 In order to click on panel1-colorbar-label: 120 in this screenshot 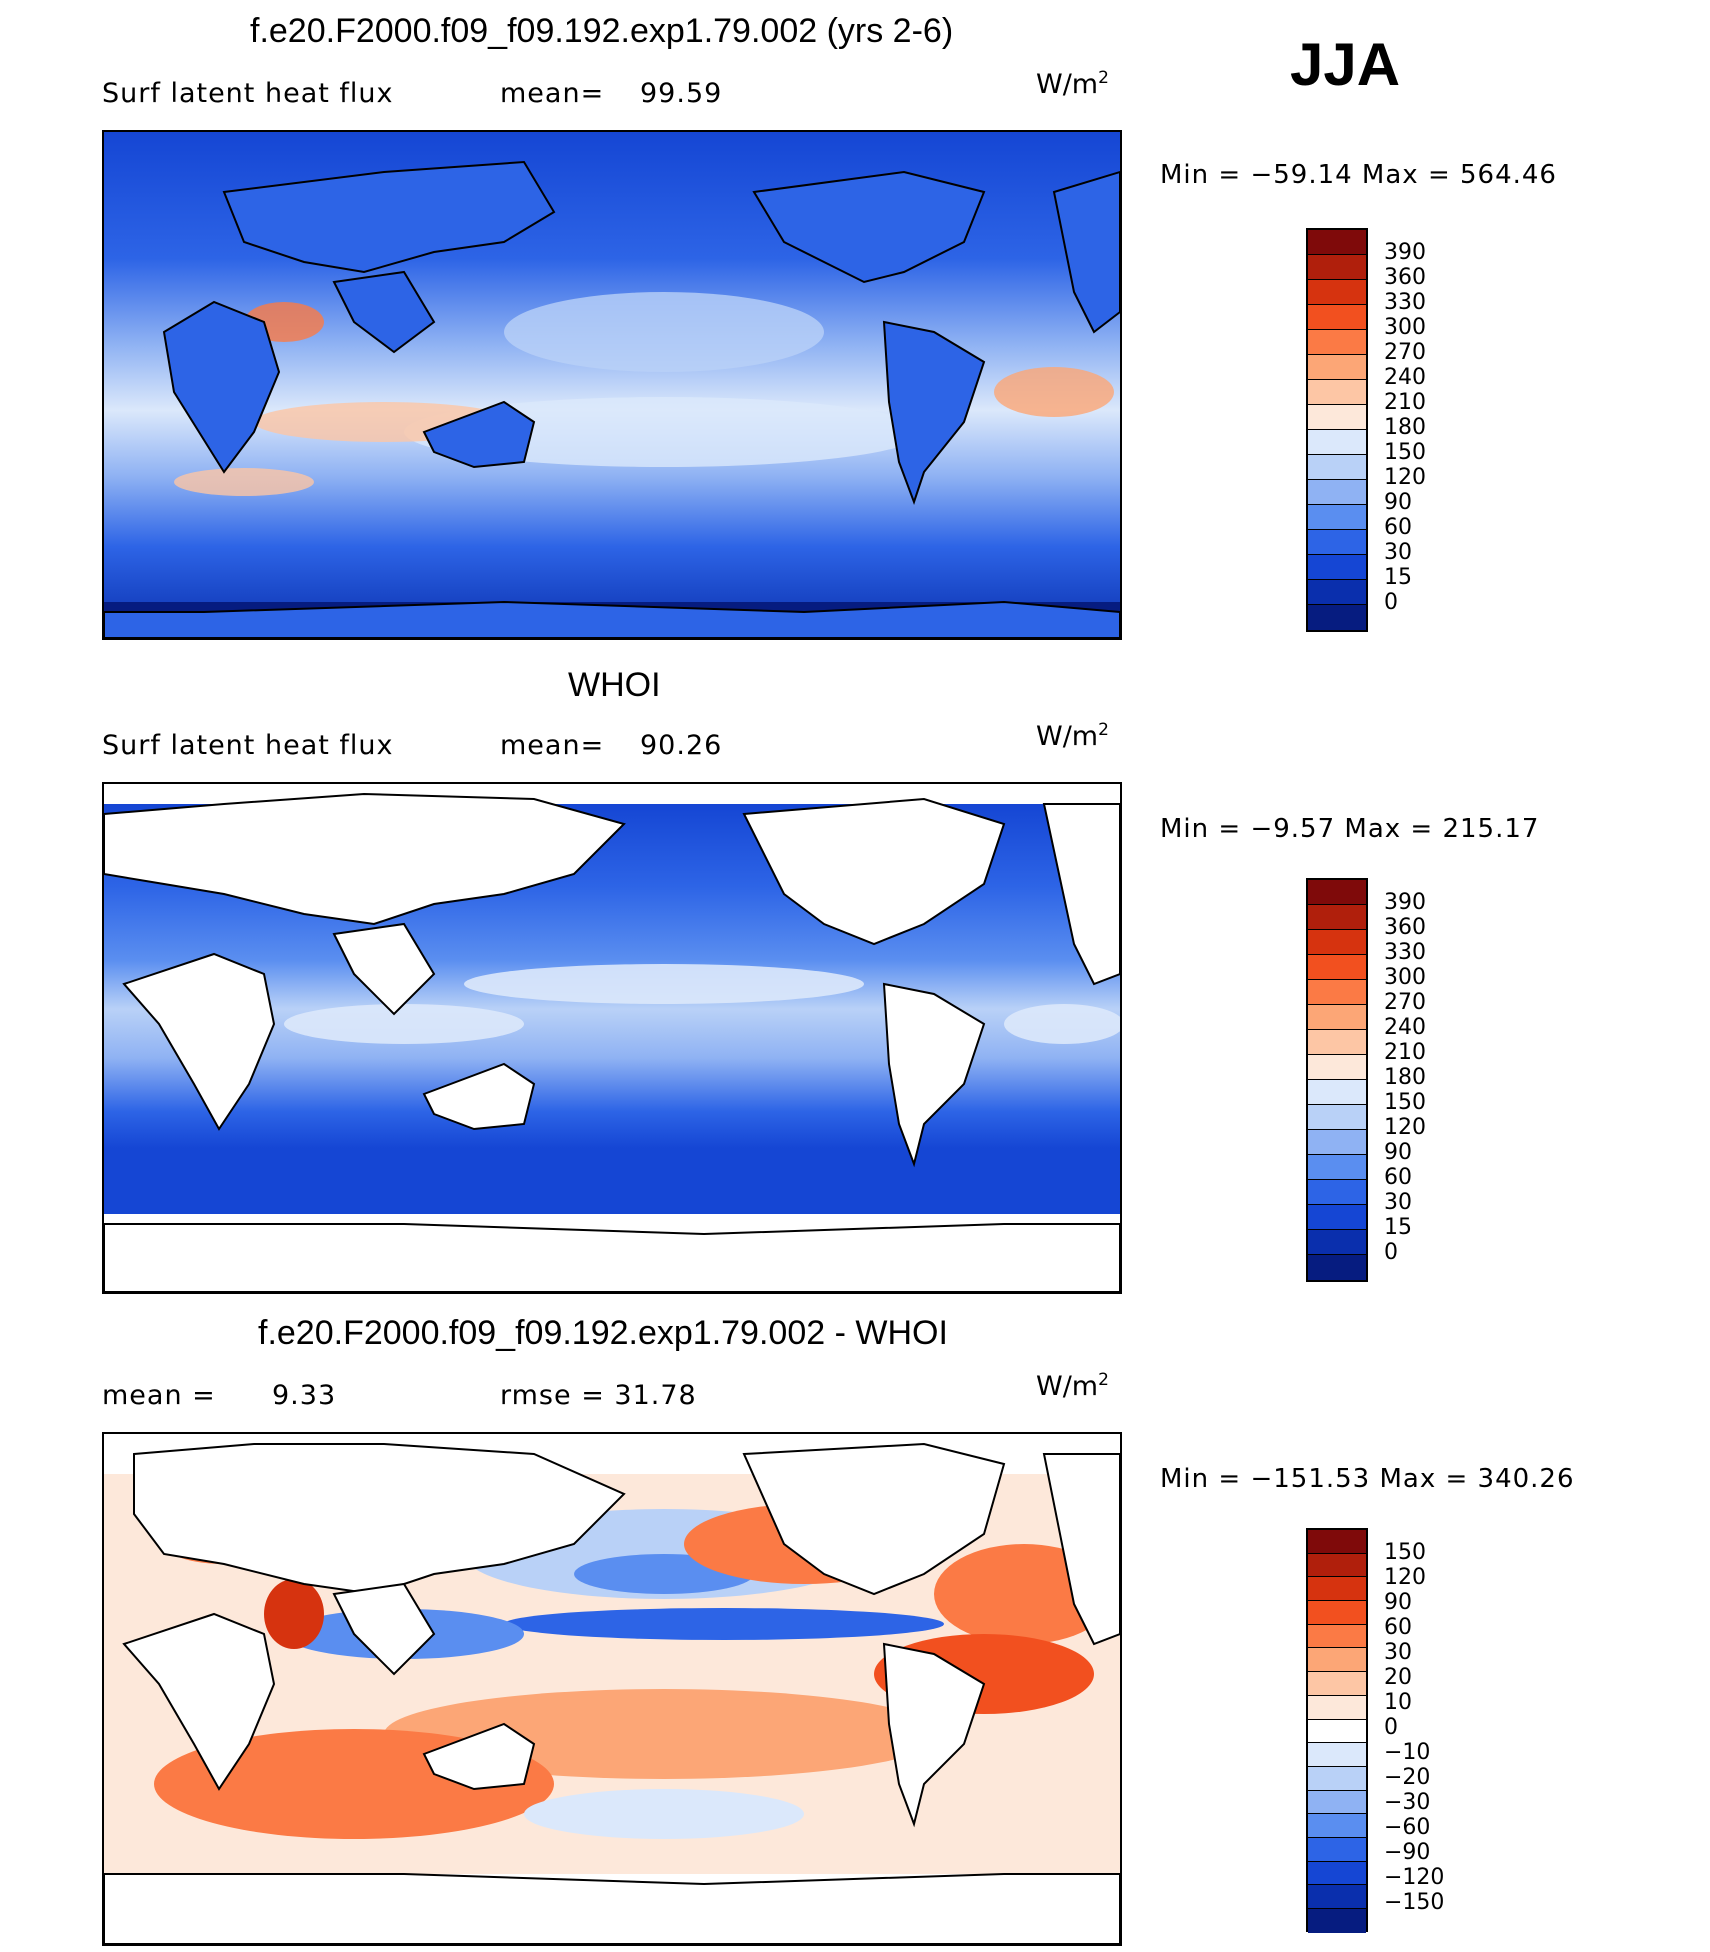, I will do `click(1405, 477)`.